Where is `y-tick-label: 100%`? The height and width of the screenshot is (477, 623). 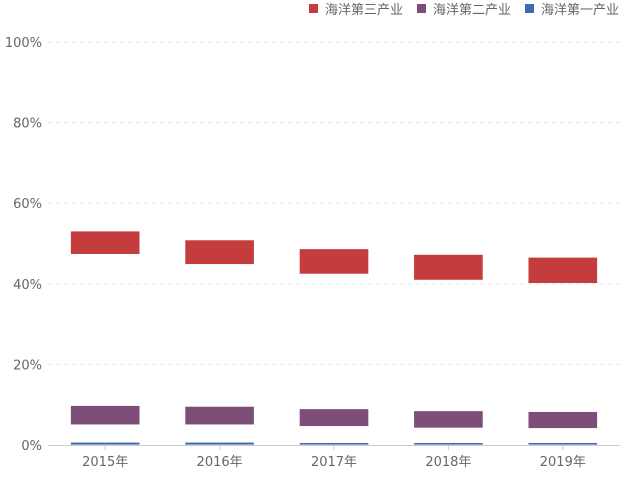
y-tick-label: 100% is located at coordinates (23, 43).